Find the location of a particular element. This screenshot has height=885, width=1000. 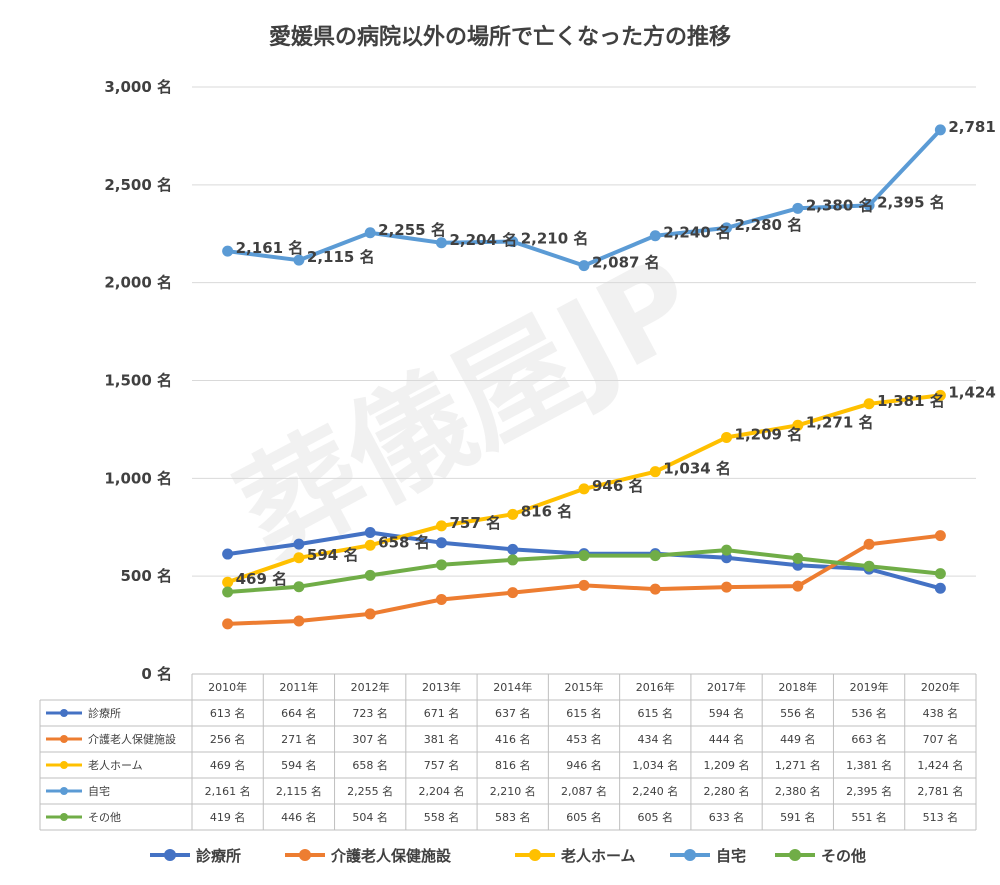

data-label: 594 名 is located at coordinates (333, 555).